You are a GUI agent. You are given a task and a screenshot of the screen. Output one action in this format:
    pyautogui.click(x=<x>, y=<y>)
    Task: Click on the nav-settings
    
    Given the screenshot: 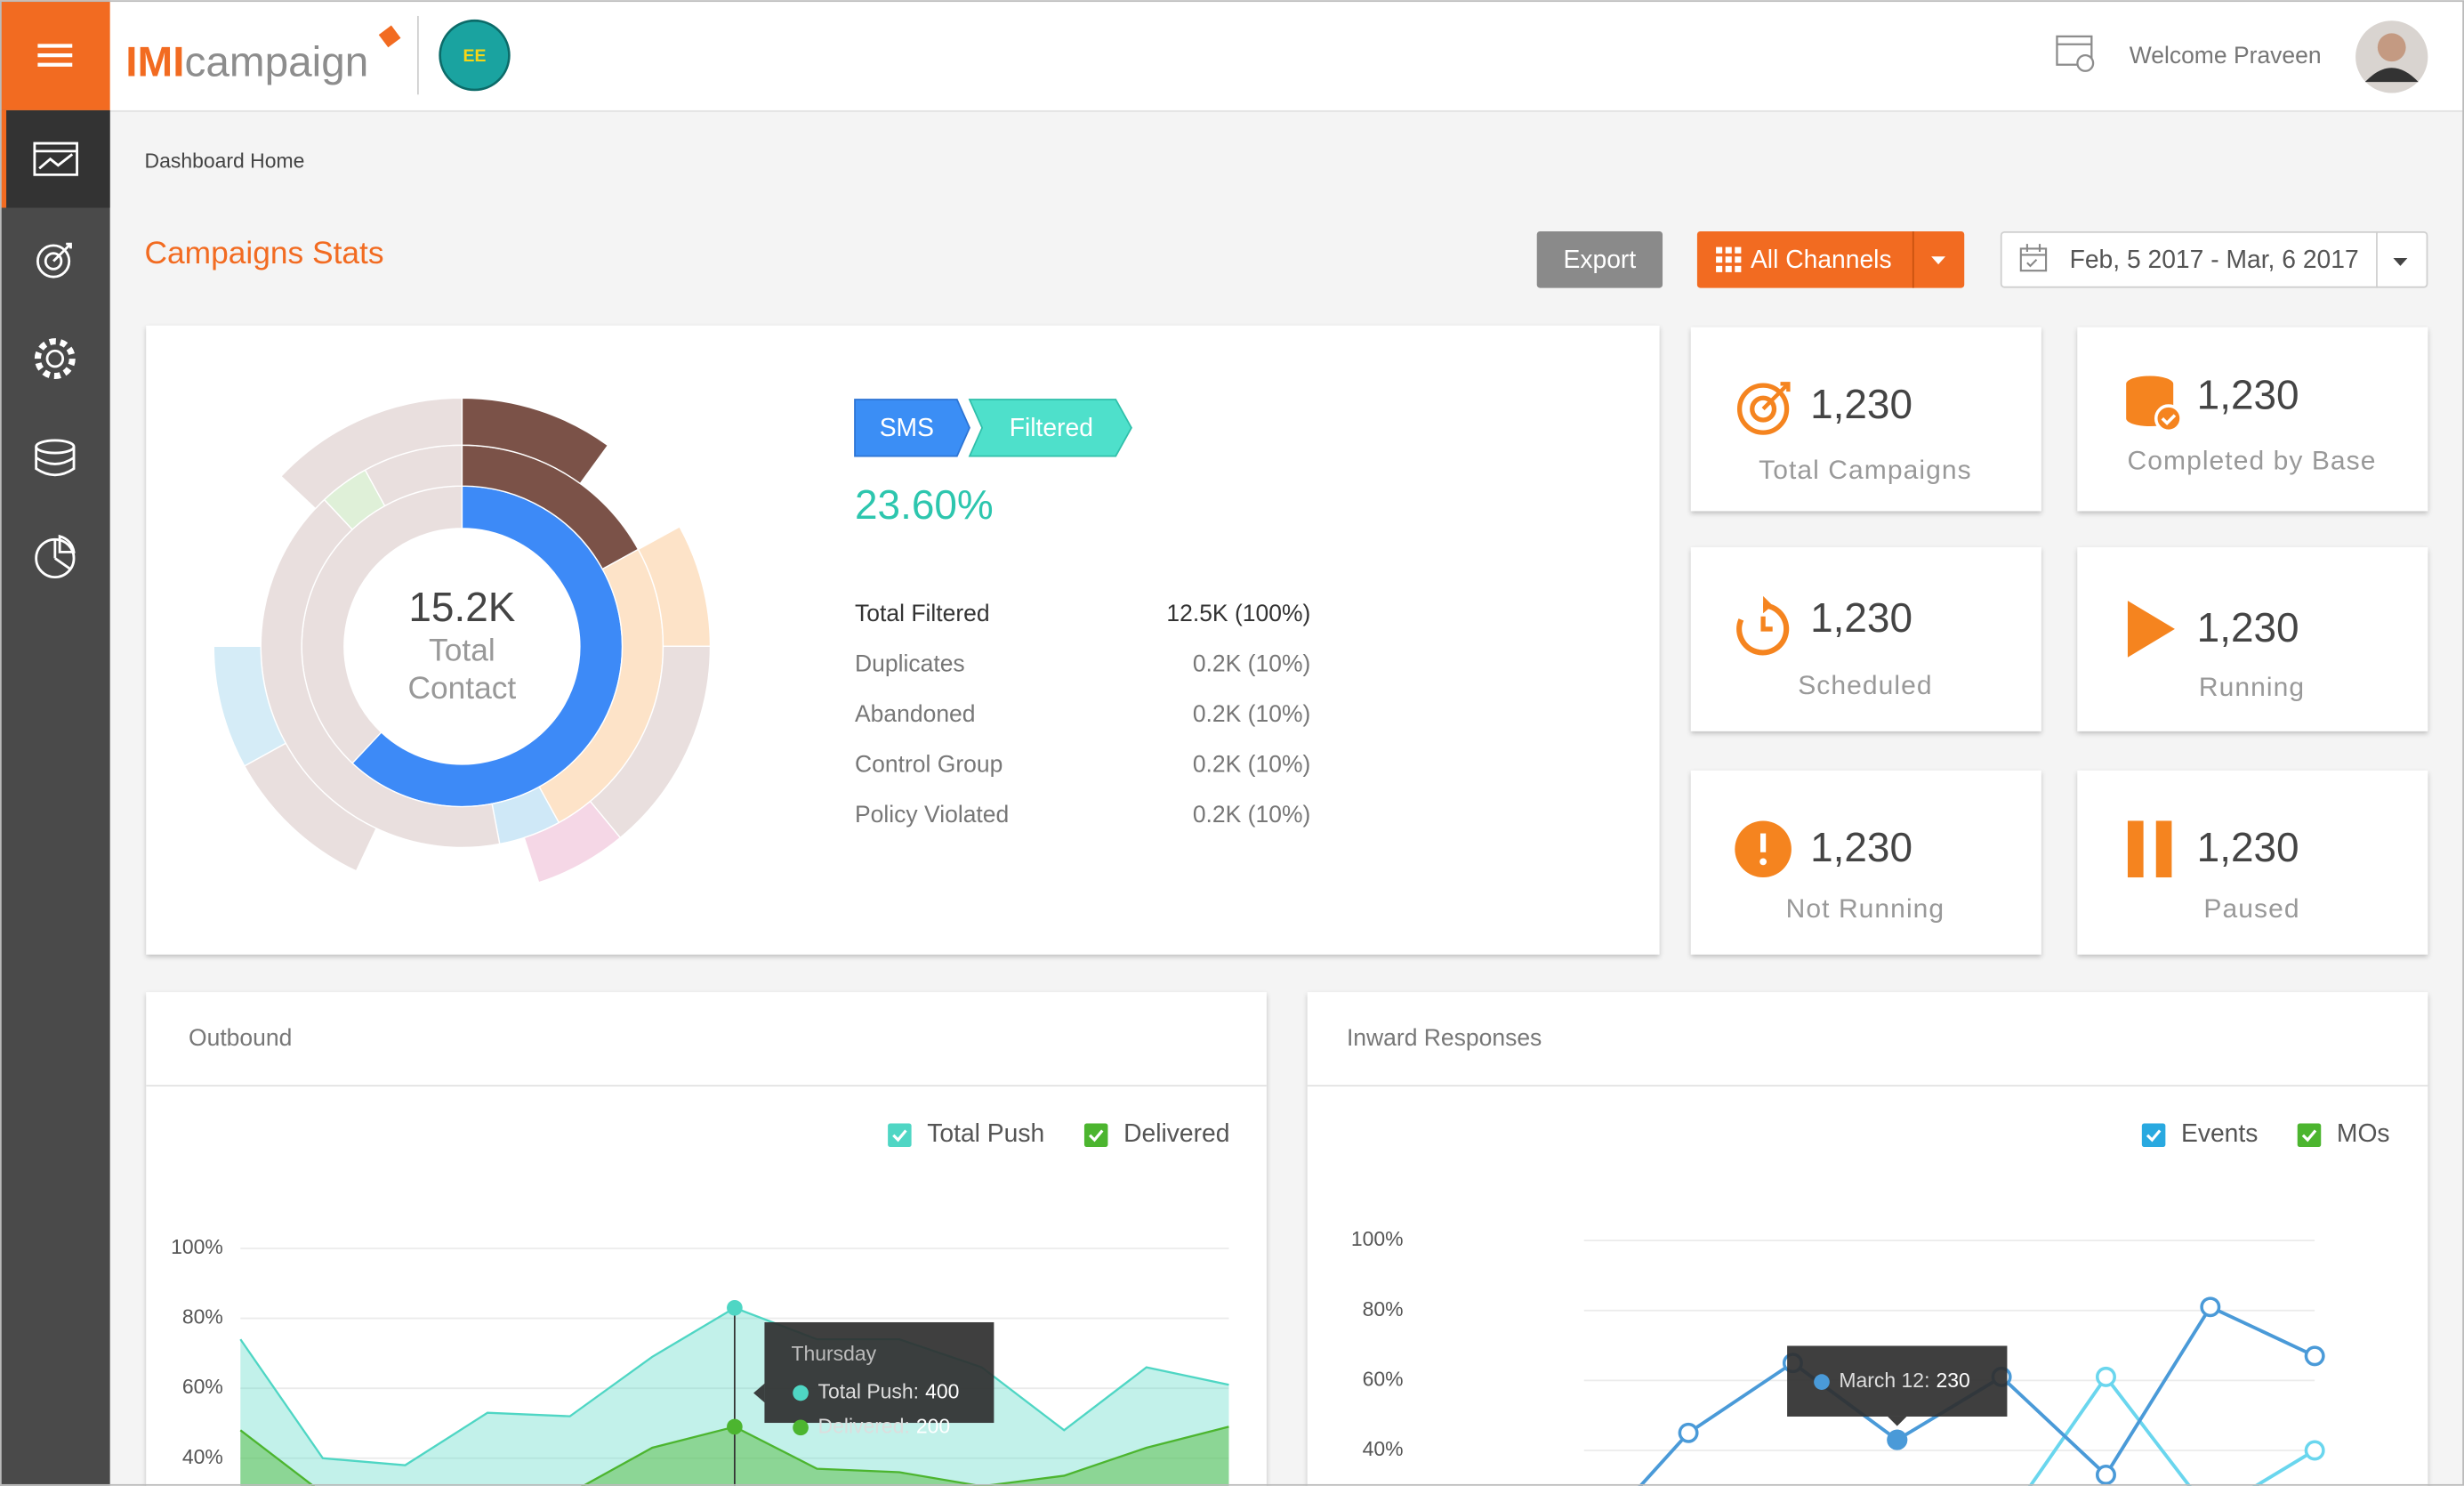 What is the action you would take?
    pyautogui.click(x=55, y=359)
    